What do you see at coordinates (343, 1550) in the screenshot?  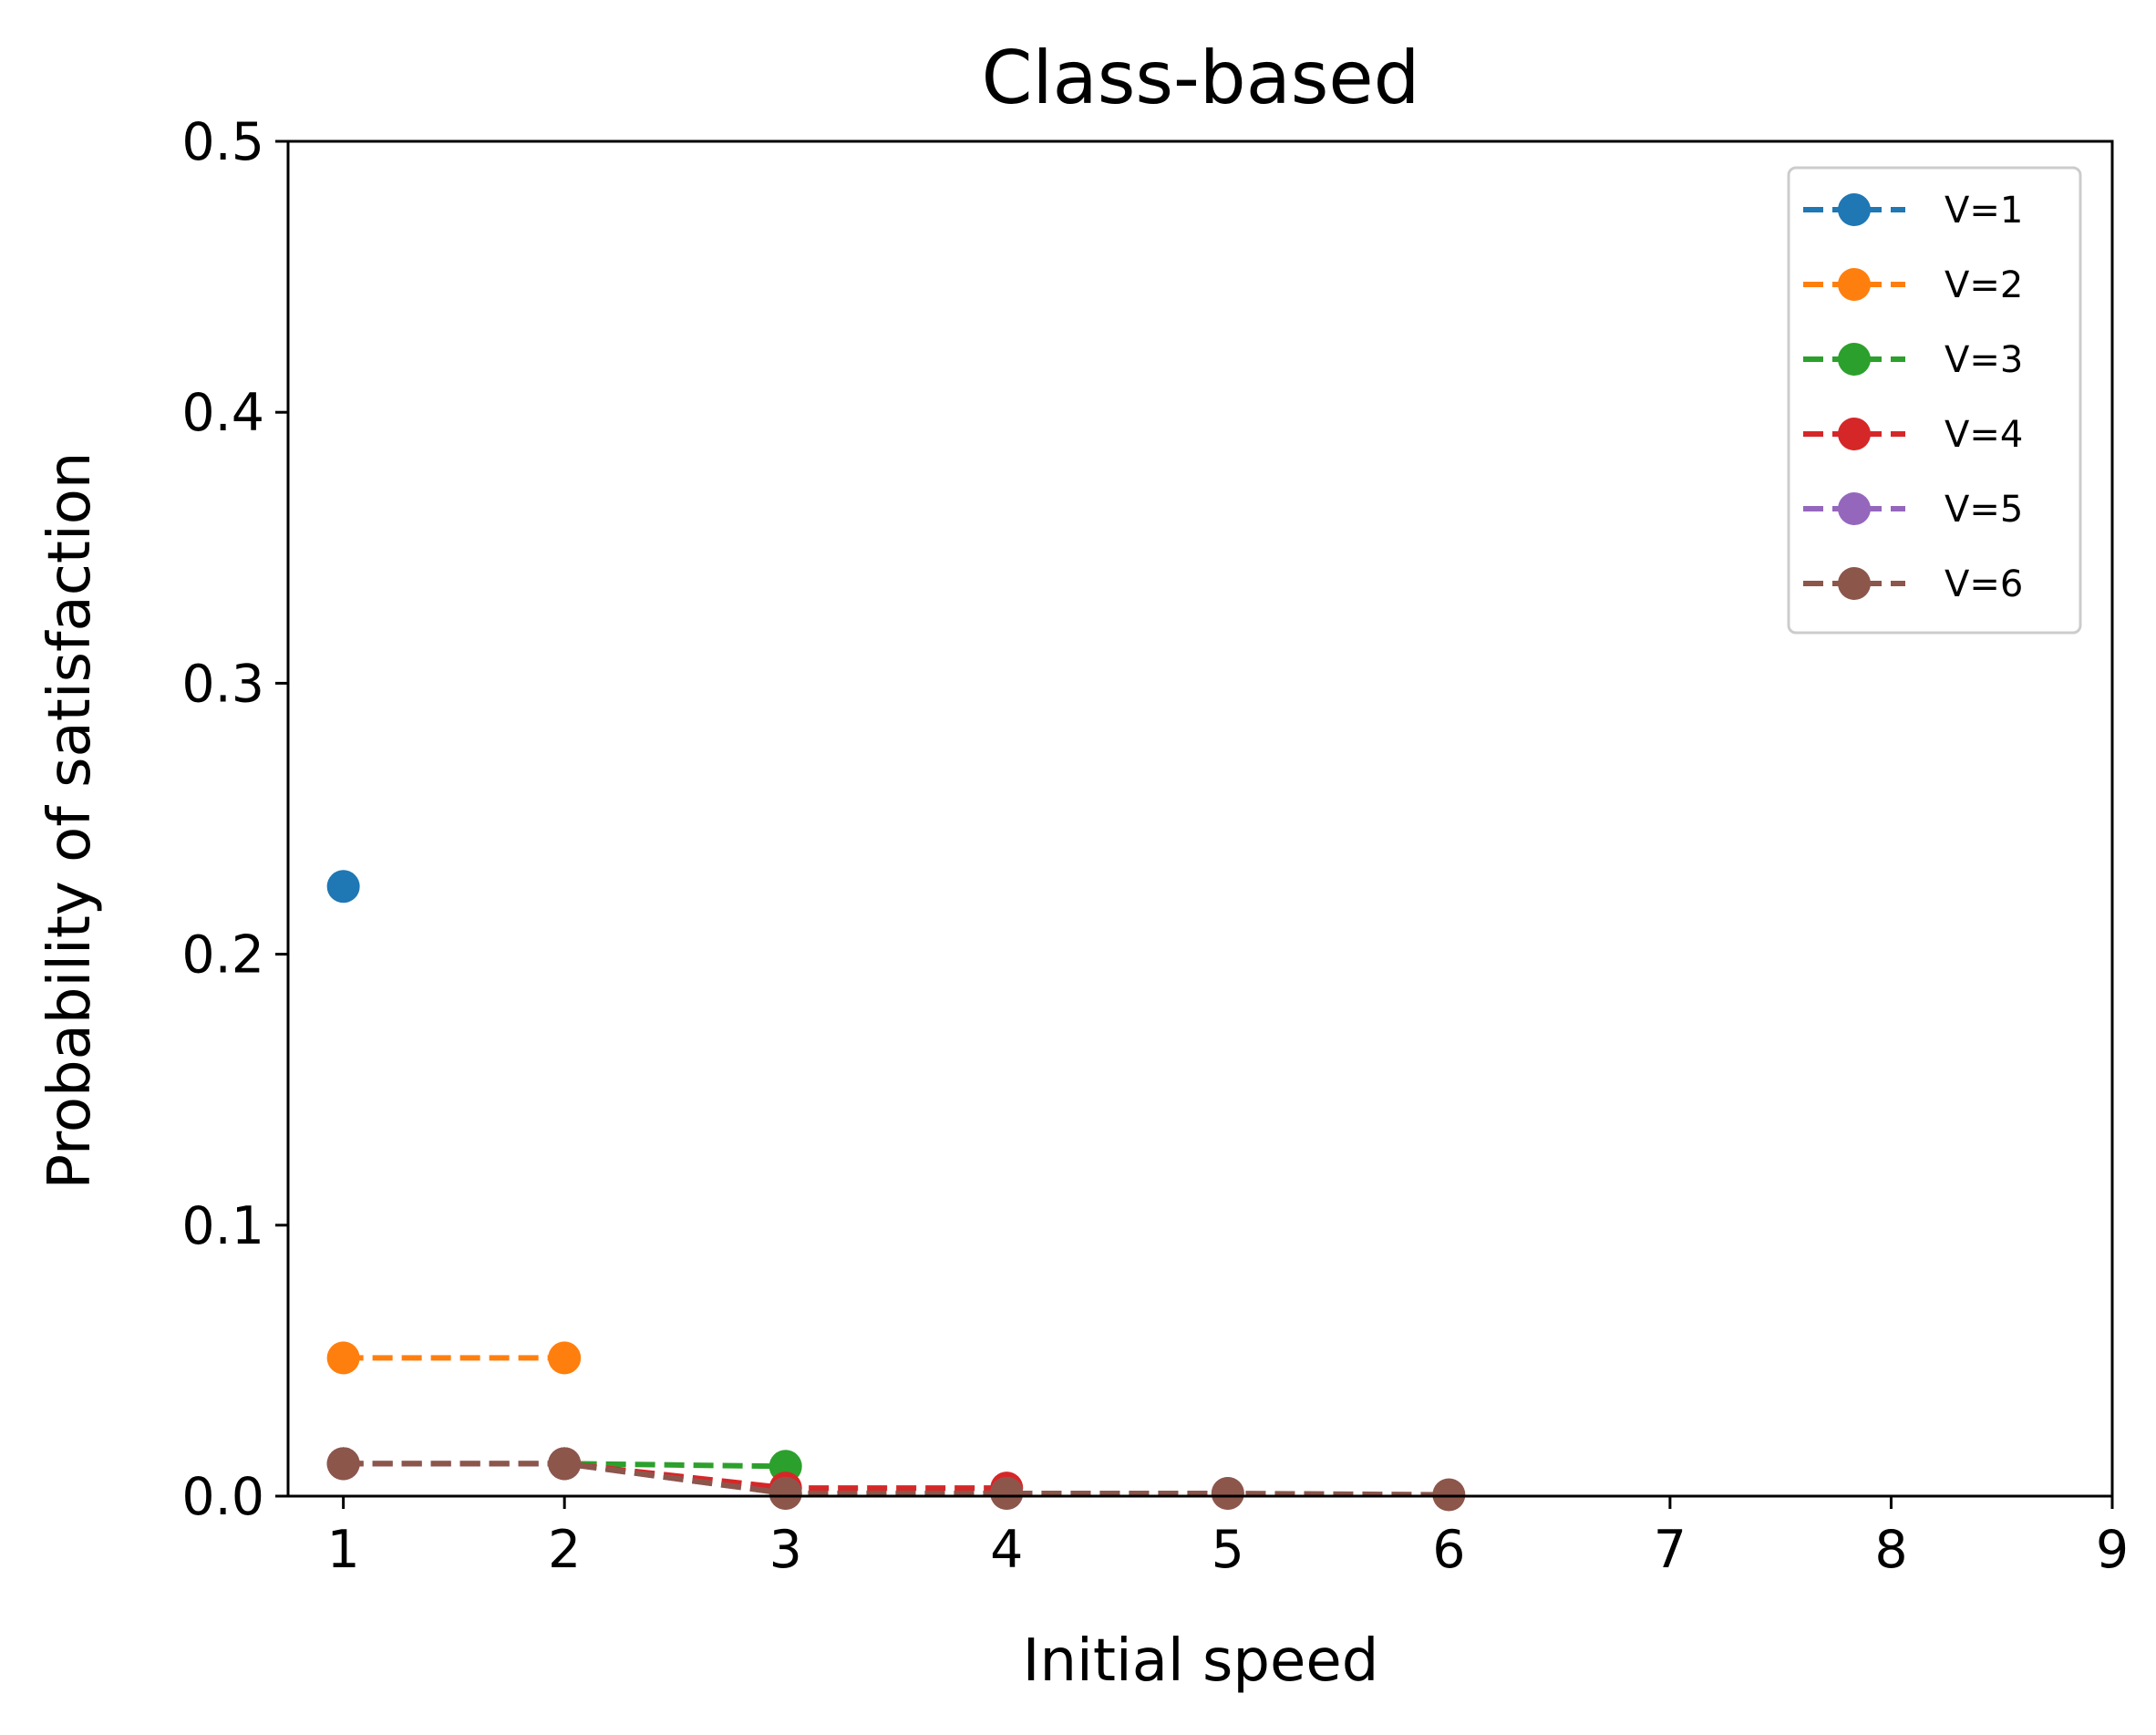 I see `x-tick-label: 1` at bounding box center [343, 1550].